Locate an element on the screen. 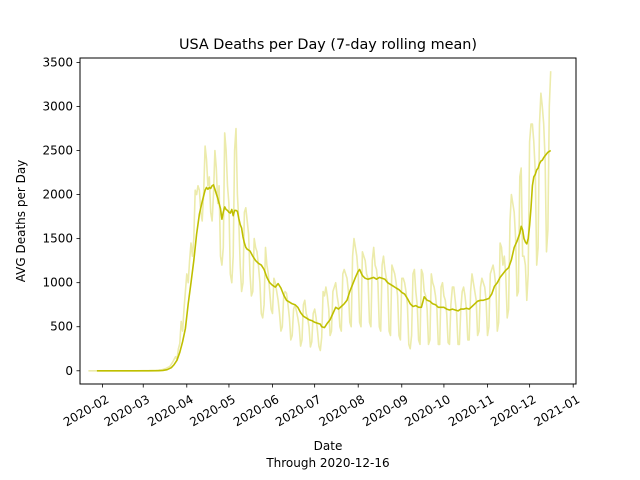  y-tick-label: 2000 is located at coordinates (57, 195).